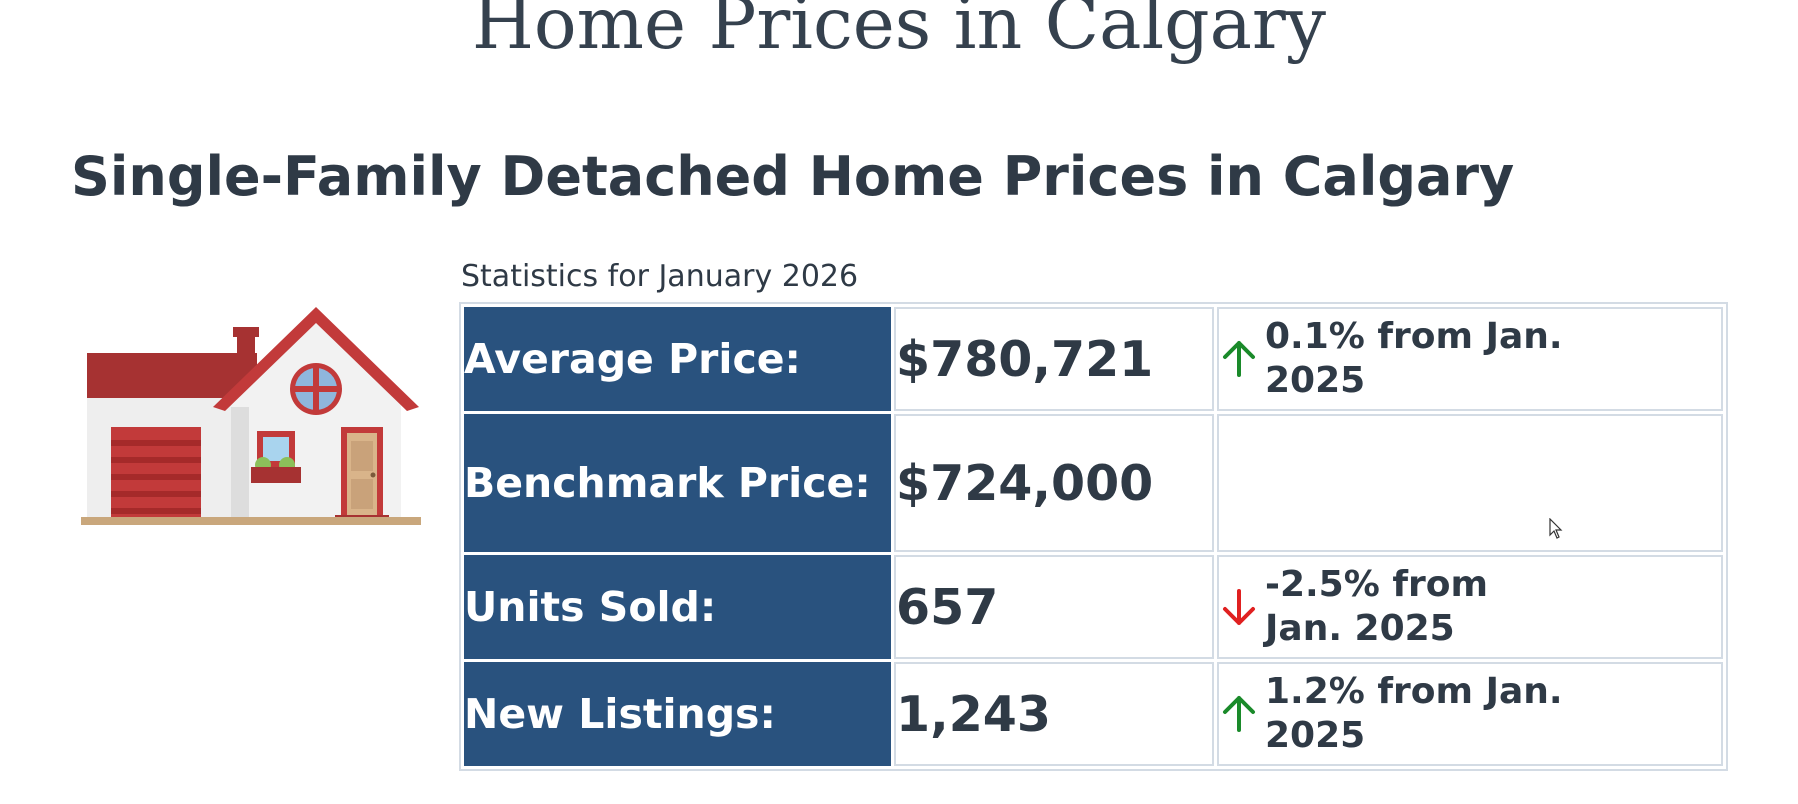 Image resolution: width=1798 pixels, height=804 pixels. I want to click on stat-change-cell: 1.2% from Jan. 2025, so click(1470, 714).